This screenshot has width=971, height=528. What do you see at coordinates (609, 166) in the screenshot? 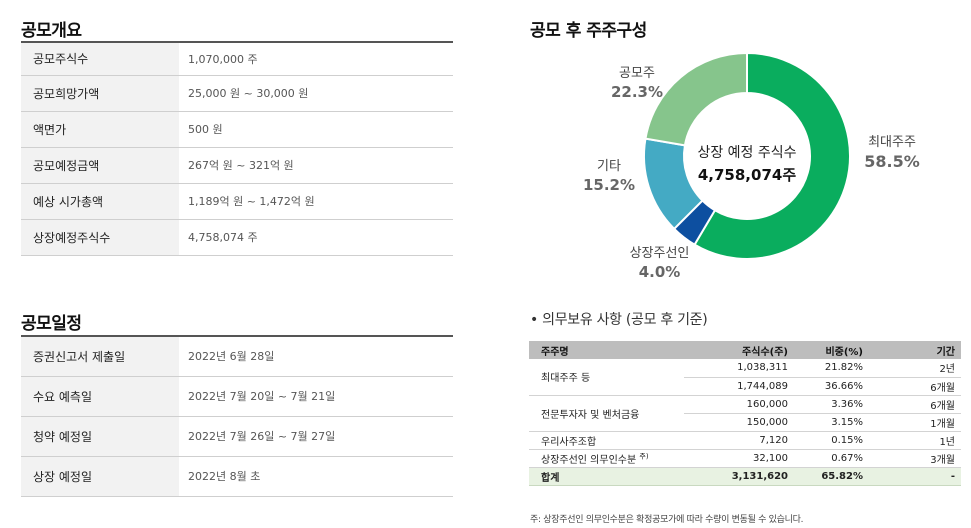
I see `slice-name: 기타` at bounding box center [609, 166].